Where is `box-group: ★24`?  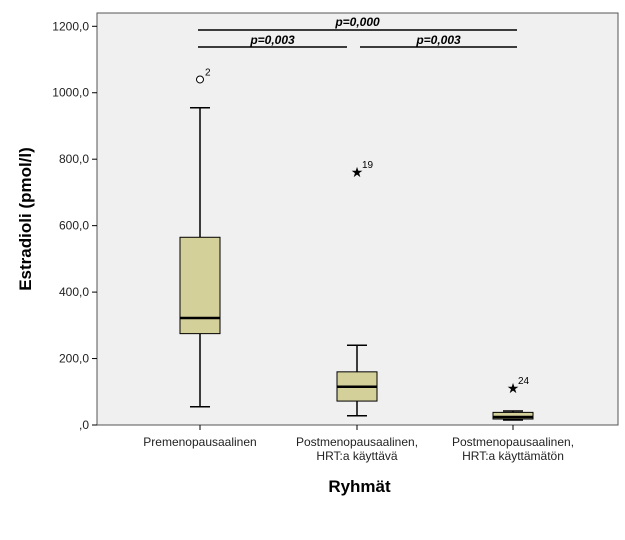
box-group: ★24 is located at coordinates (513, 398).